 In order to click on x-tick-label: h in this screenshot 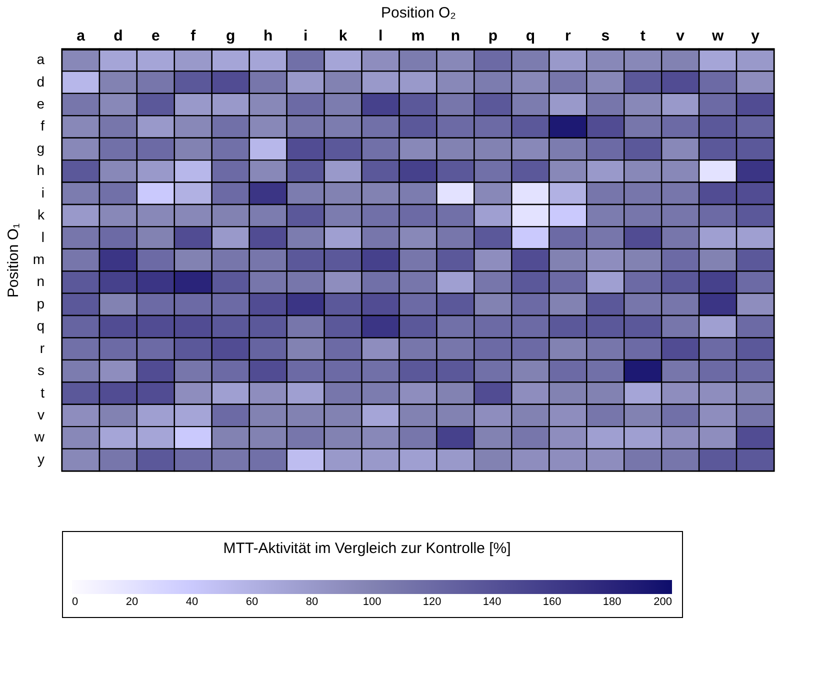, I will do `click(268, 36)`.